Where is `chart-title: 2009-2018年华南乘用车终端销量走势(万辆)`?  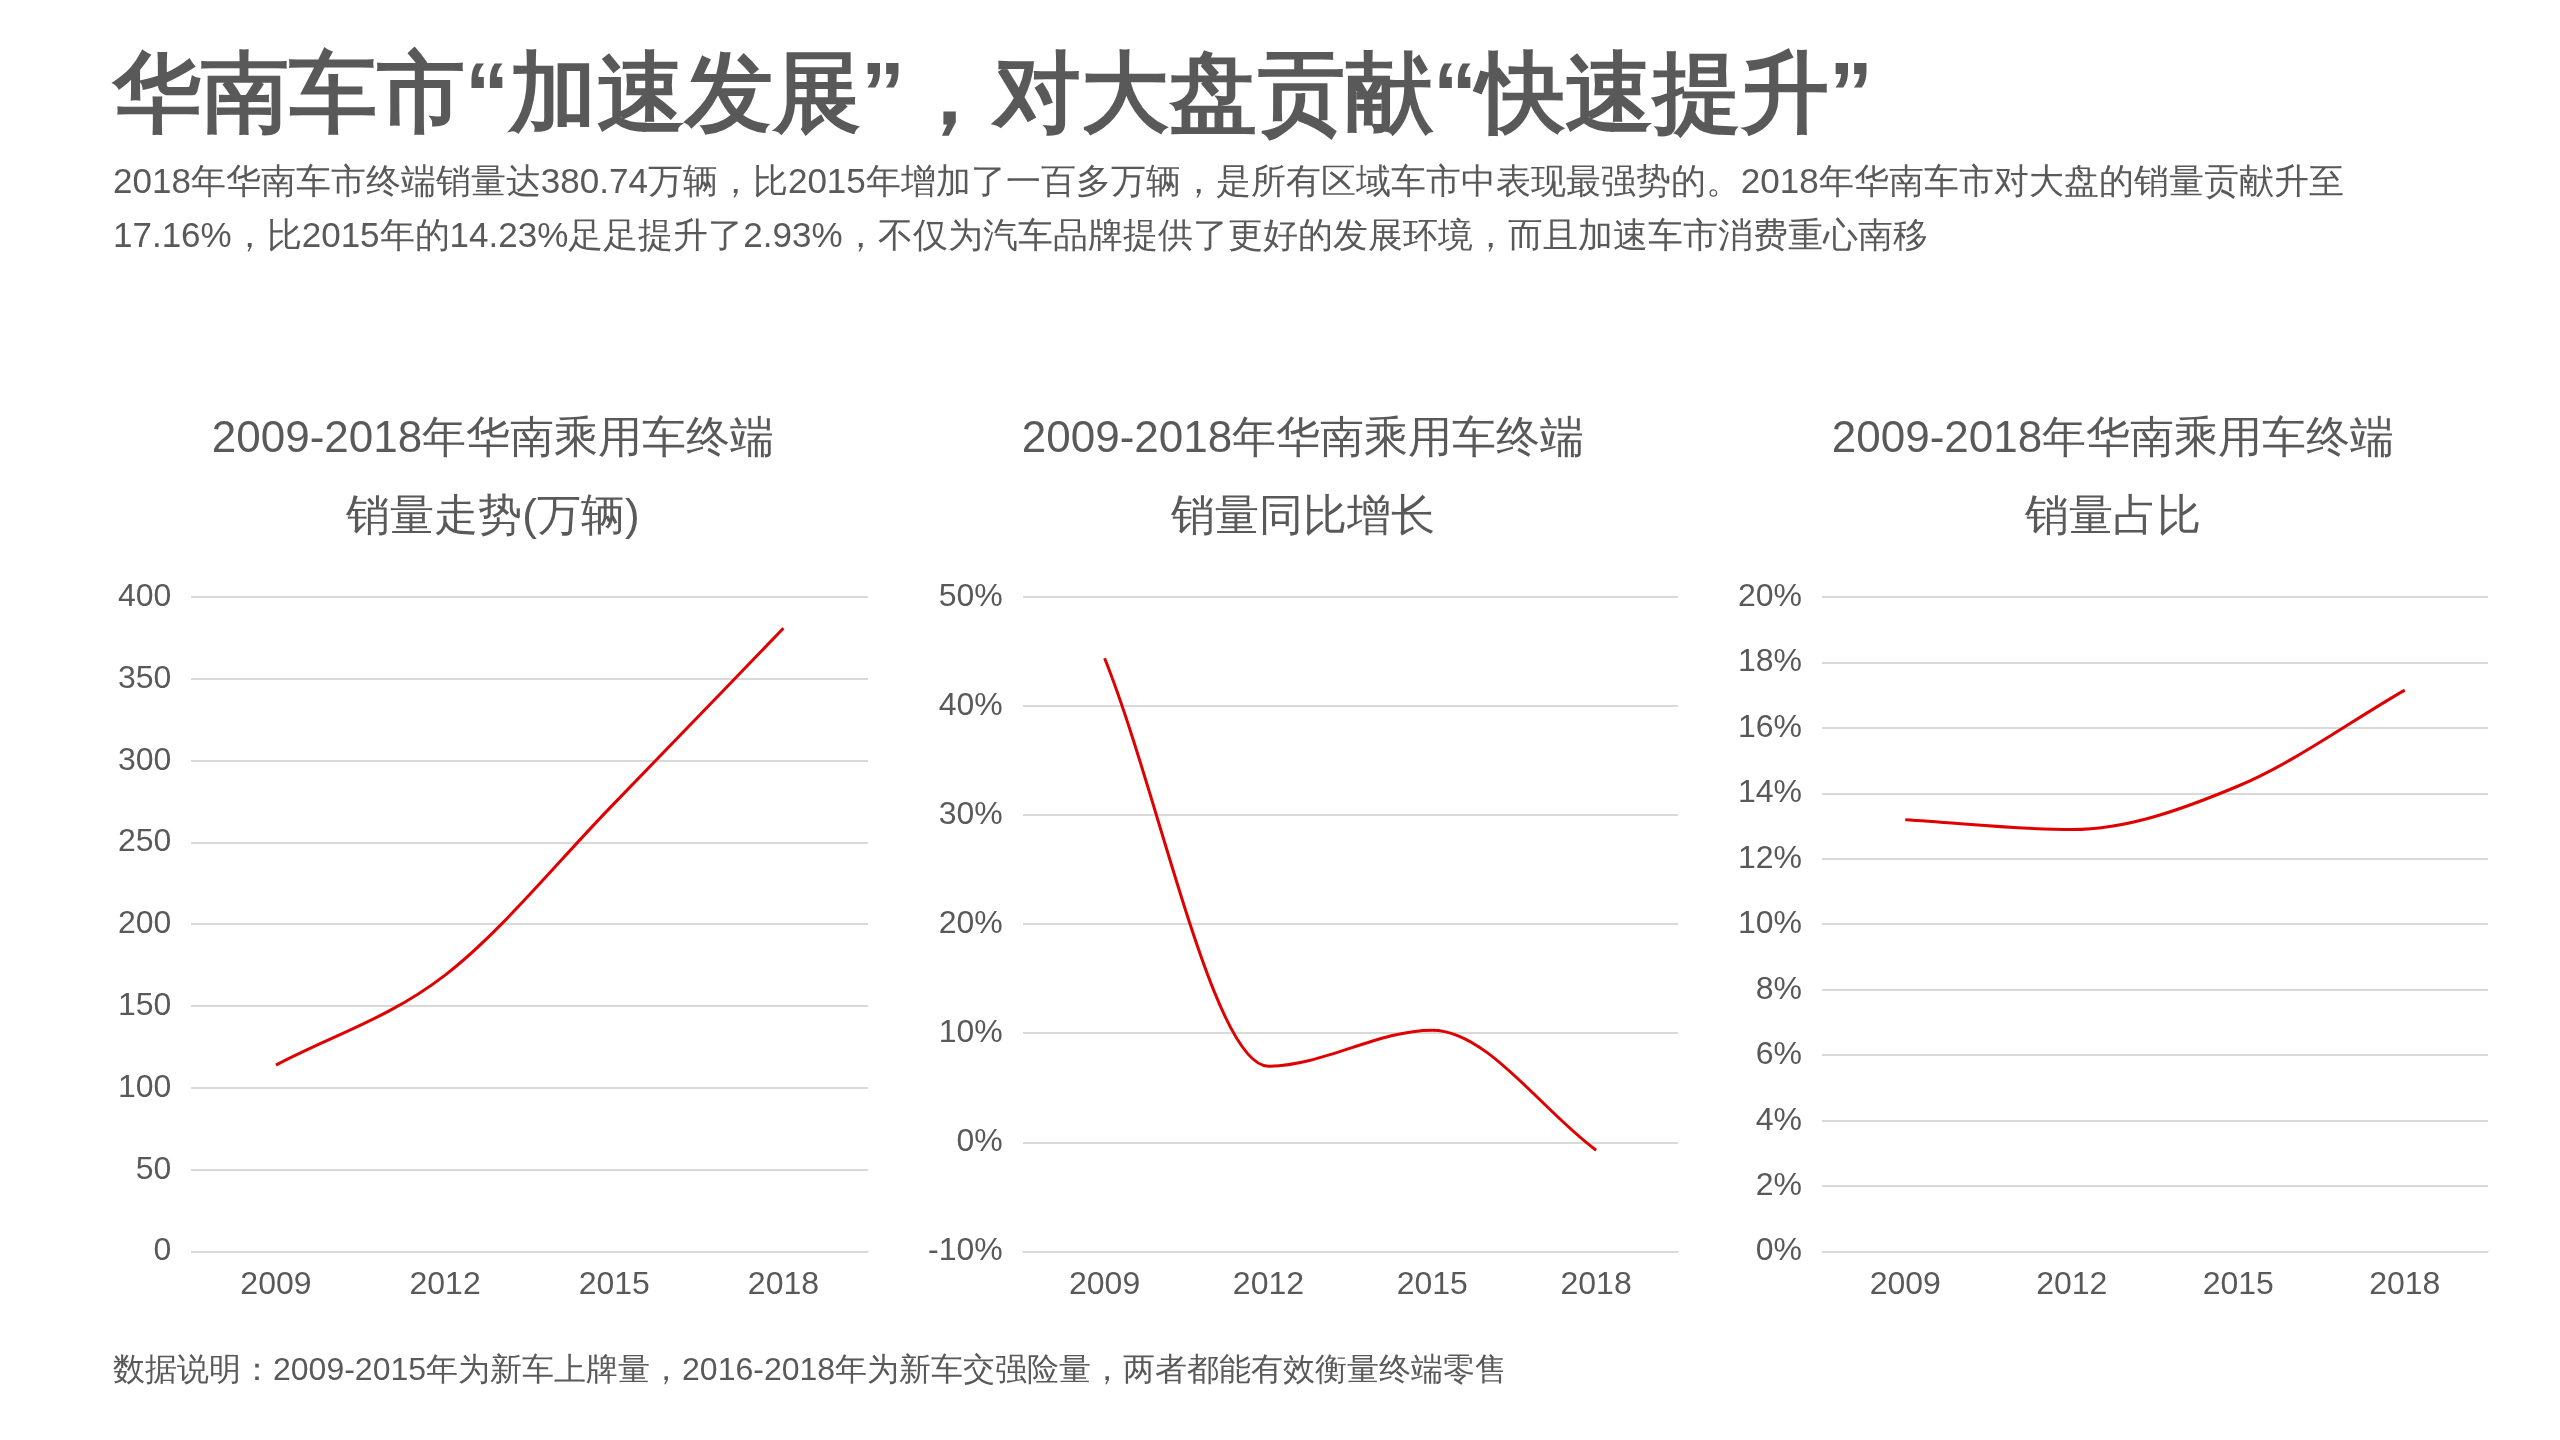 chart-title: 2009-2018年华南乘用车终端销量走势(万辆) is located at coordinates (493, 476).